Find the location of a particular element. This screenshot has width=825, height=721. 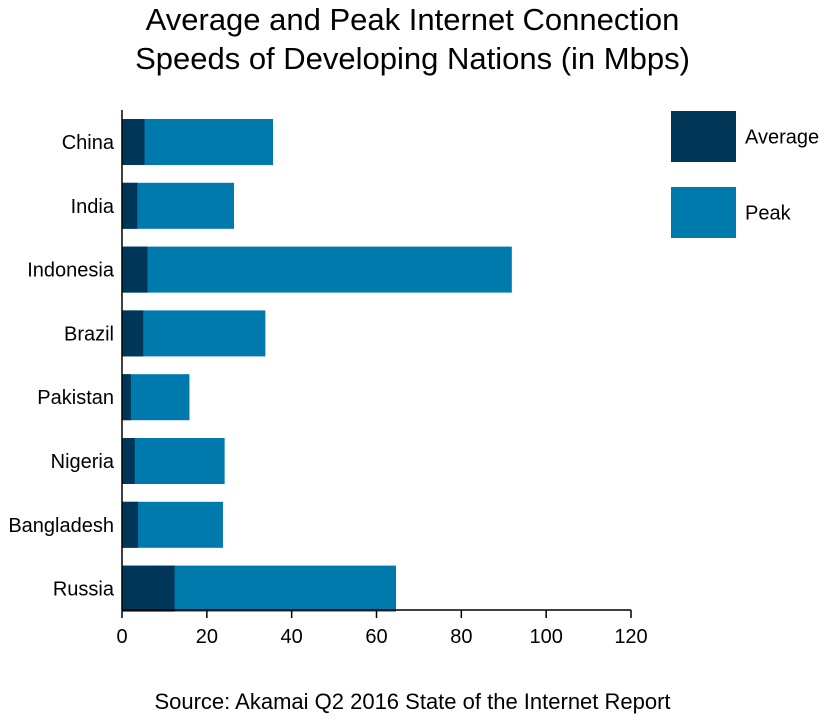

x-tick-label-100: 100 is located at coordinates (545, 637).